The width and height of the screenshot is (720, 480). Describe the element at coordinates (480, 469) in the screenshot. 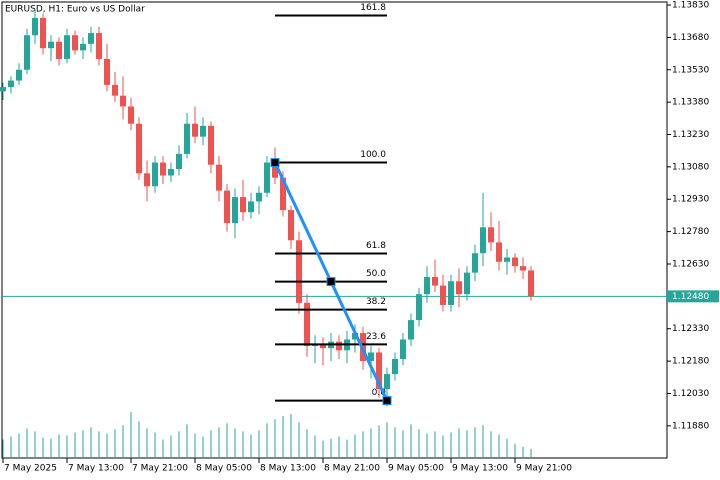

I see `x-tick-label: 9 May 13:00` at that location.